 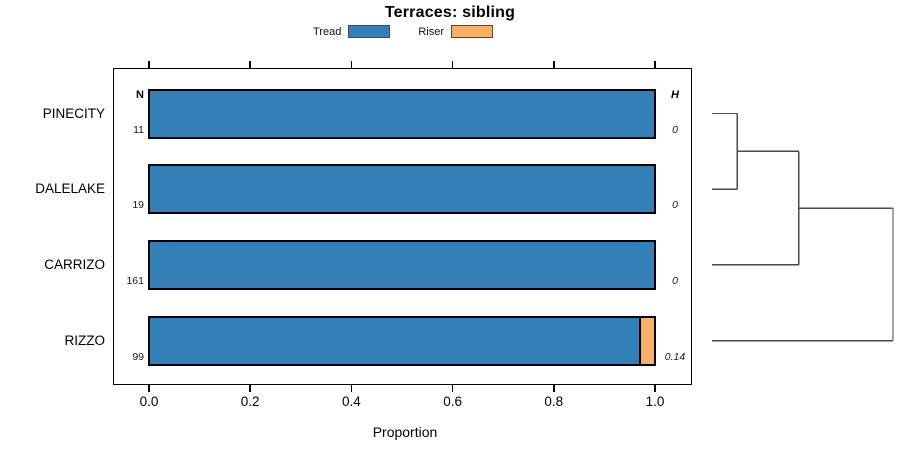 I want to click on x-tick-label-5: 1.0, so click(x=655, y=401).